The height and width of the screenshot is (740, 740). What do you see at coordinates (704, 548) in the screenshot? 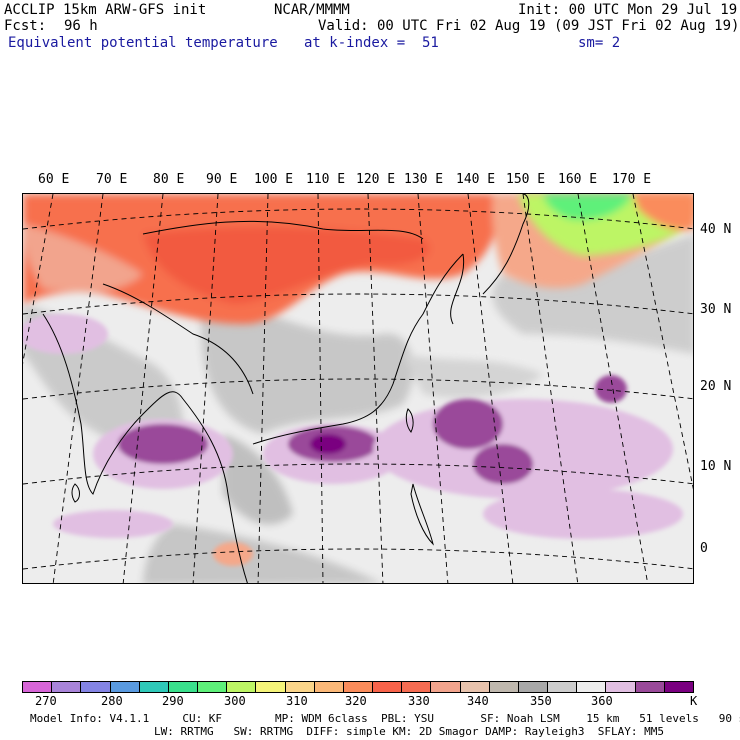
I see `lat-label-equator: 0` at bounding box center [704, 548].